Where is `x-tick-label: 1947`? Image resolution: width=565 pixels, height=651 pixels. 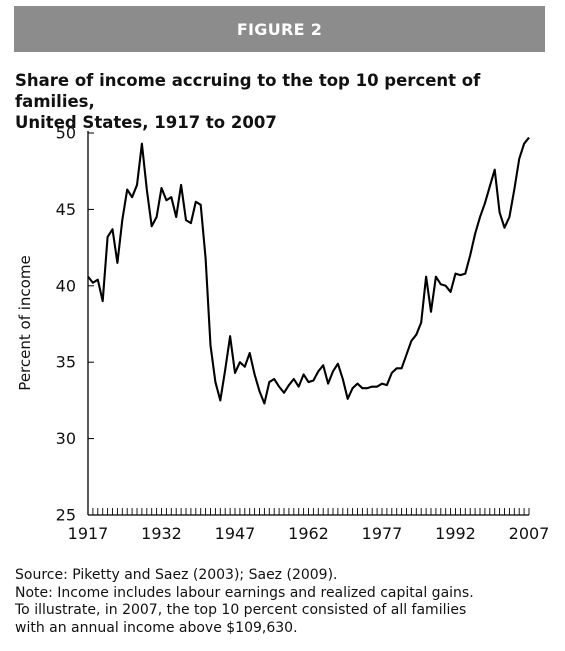 x-tick-label: 1947 is located at coordinates (235, 533).